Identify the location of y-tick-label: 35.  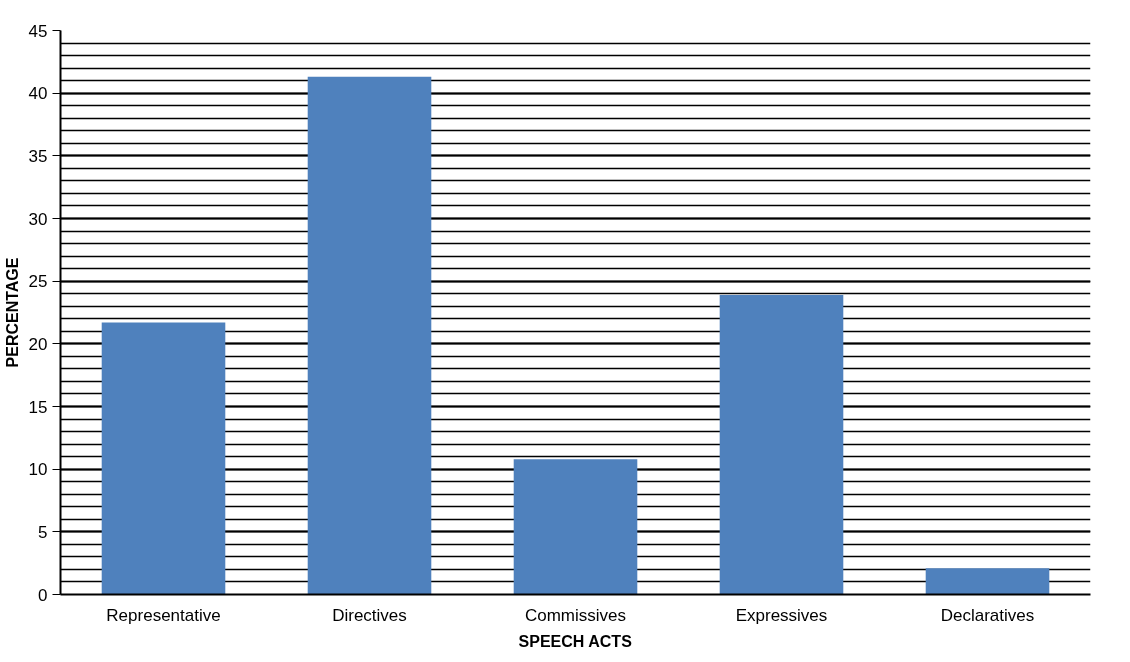
(38, 156).